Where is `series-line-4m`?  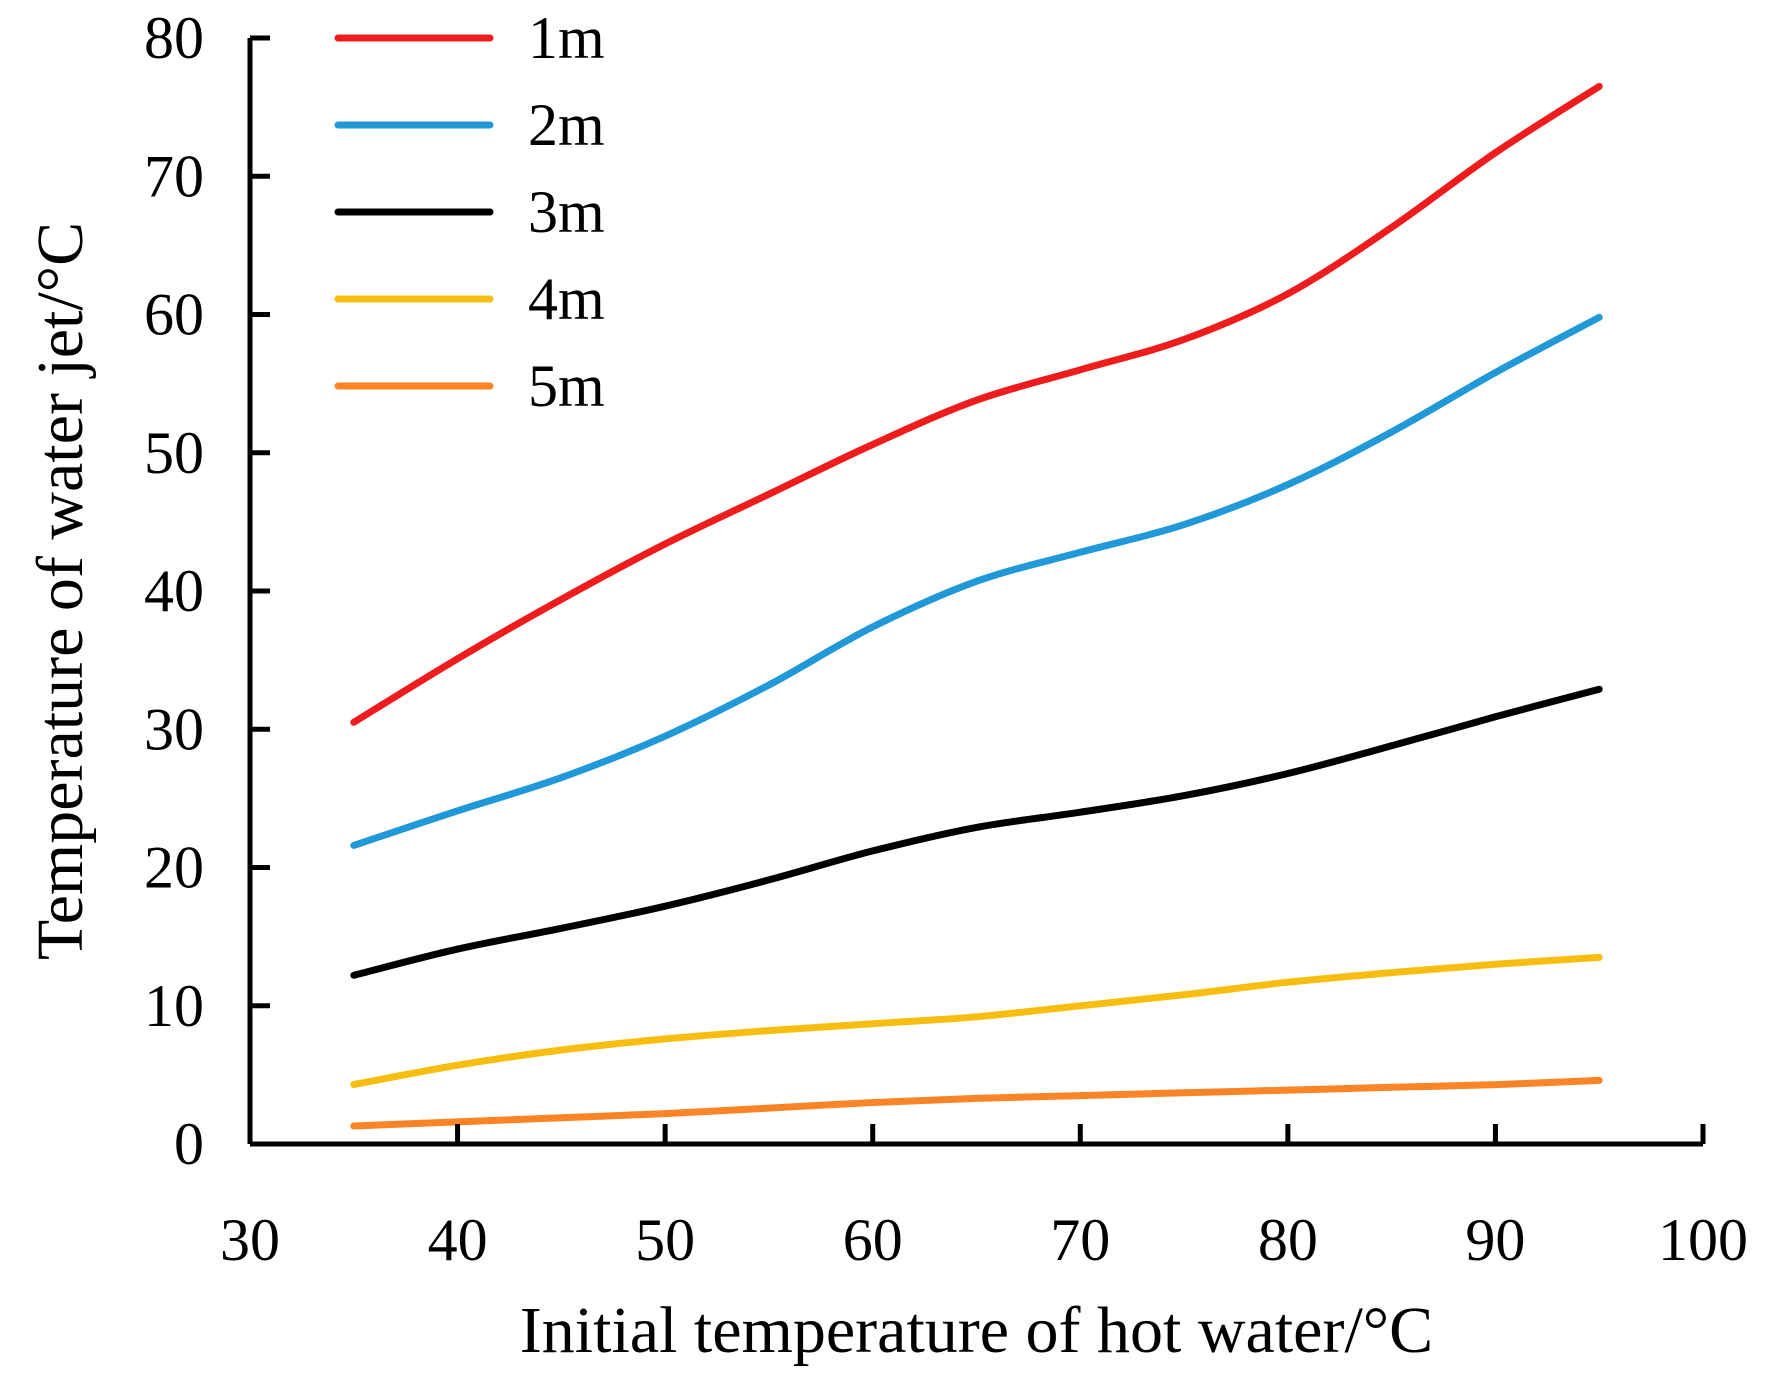 series-line-4m is located at coordinates (976, 1021).